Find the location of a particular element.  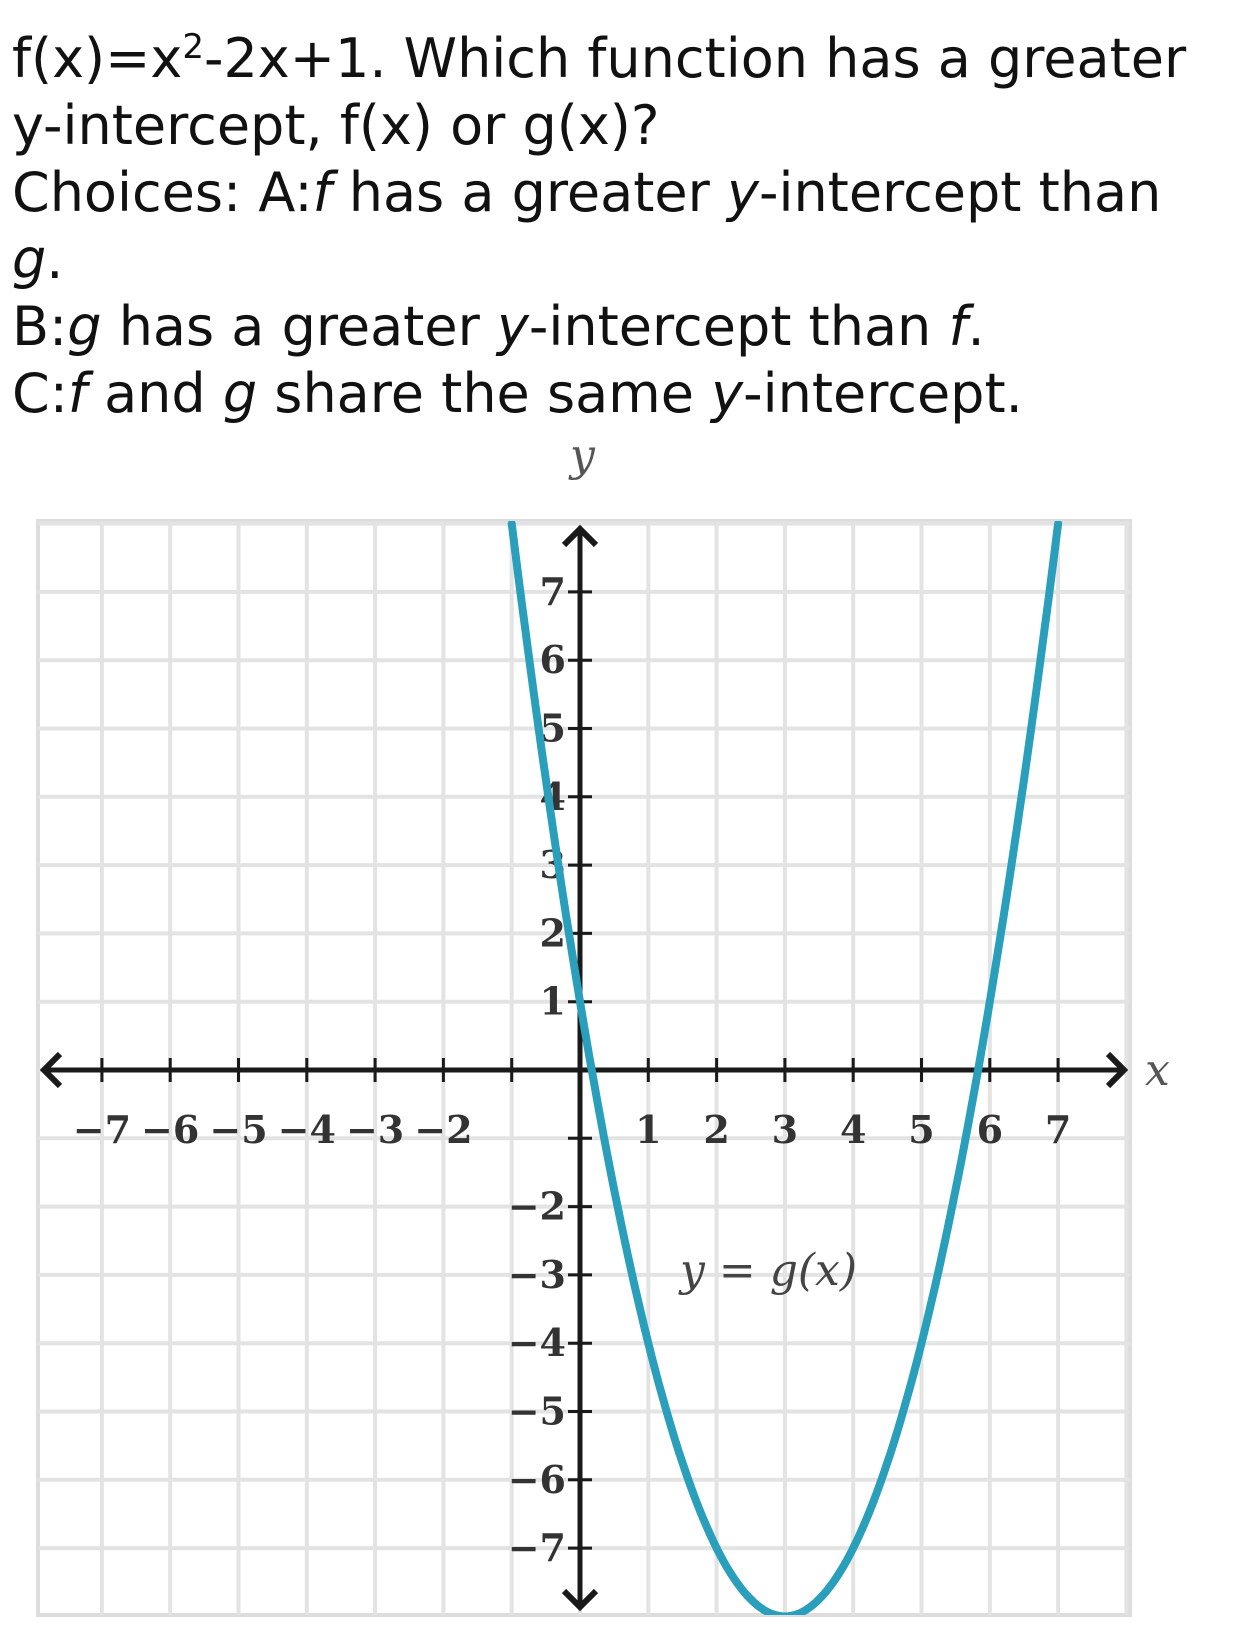

choice-prefix: C: is located at coordinates (40, 393).